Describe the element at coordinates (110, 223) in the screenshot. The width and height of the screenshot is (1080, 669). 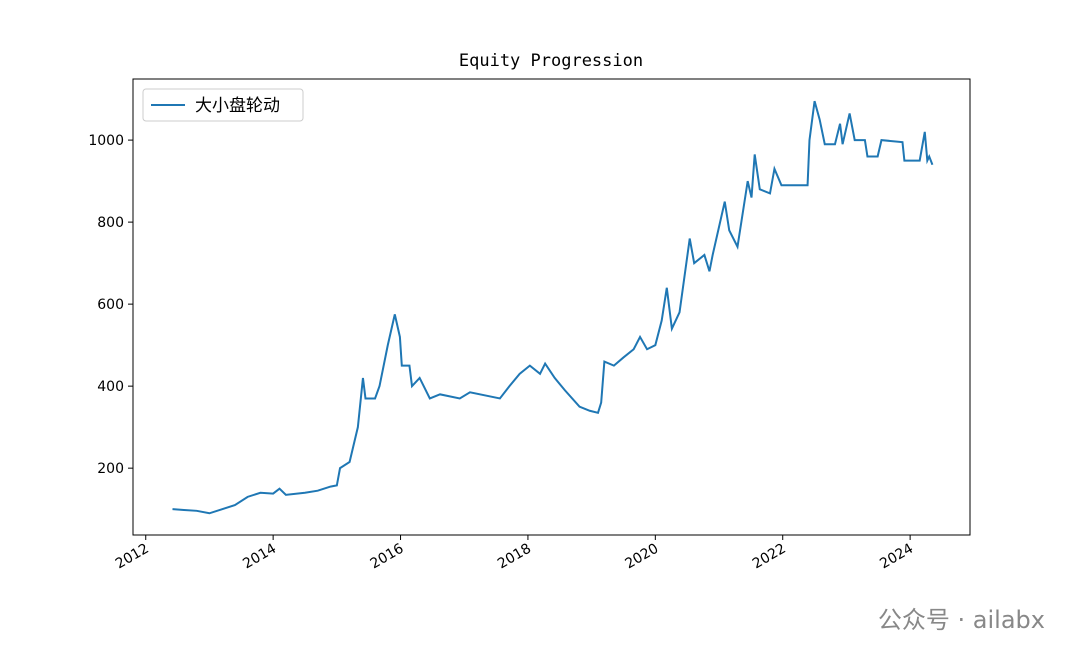
I see `y-tick-label: 800` at that location.